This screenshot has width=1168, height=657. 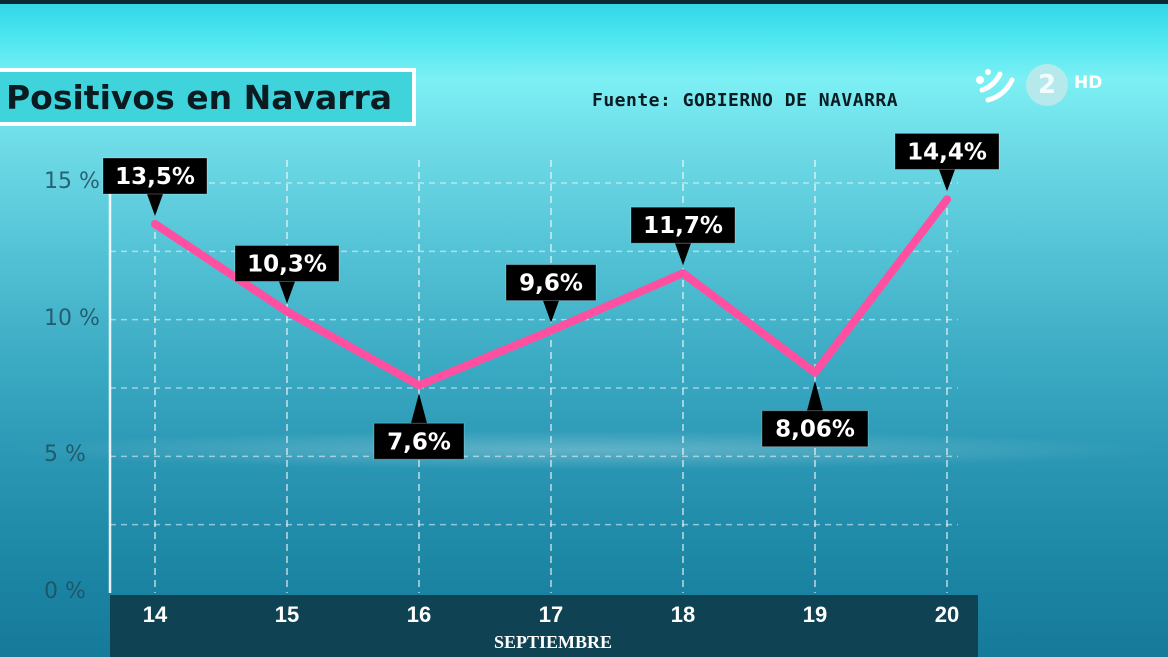 I want to click on title-box: Positivos en Navarra, so click(x=208, y=97).